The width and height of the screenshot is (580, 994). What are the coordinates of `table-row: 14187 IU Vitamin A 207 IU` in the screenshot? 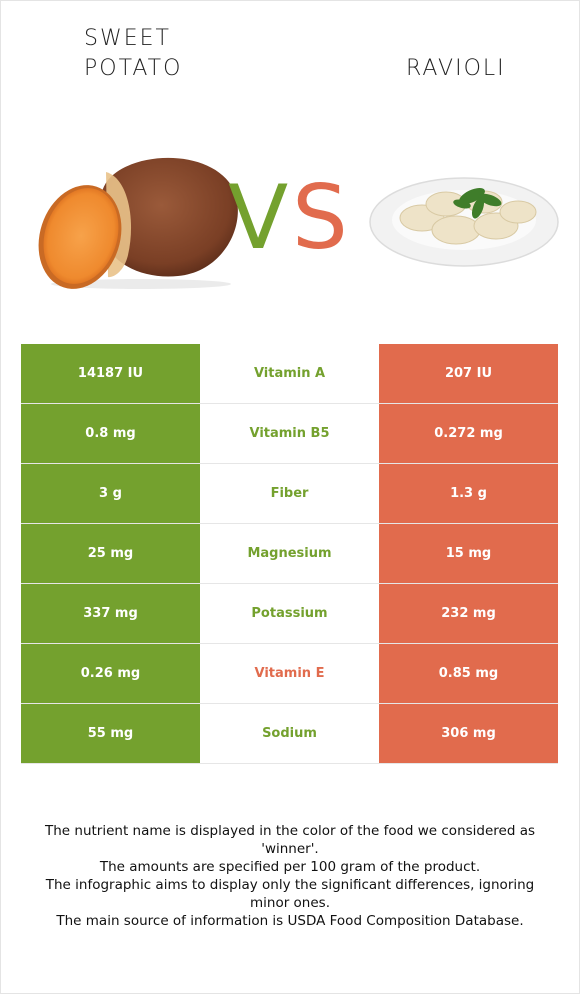 It's located at (289, 374).